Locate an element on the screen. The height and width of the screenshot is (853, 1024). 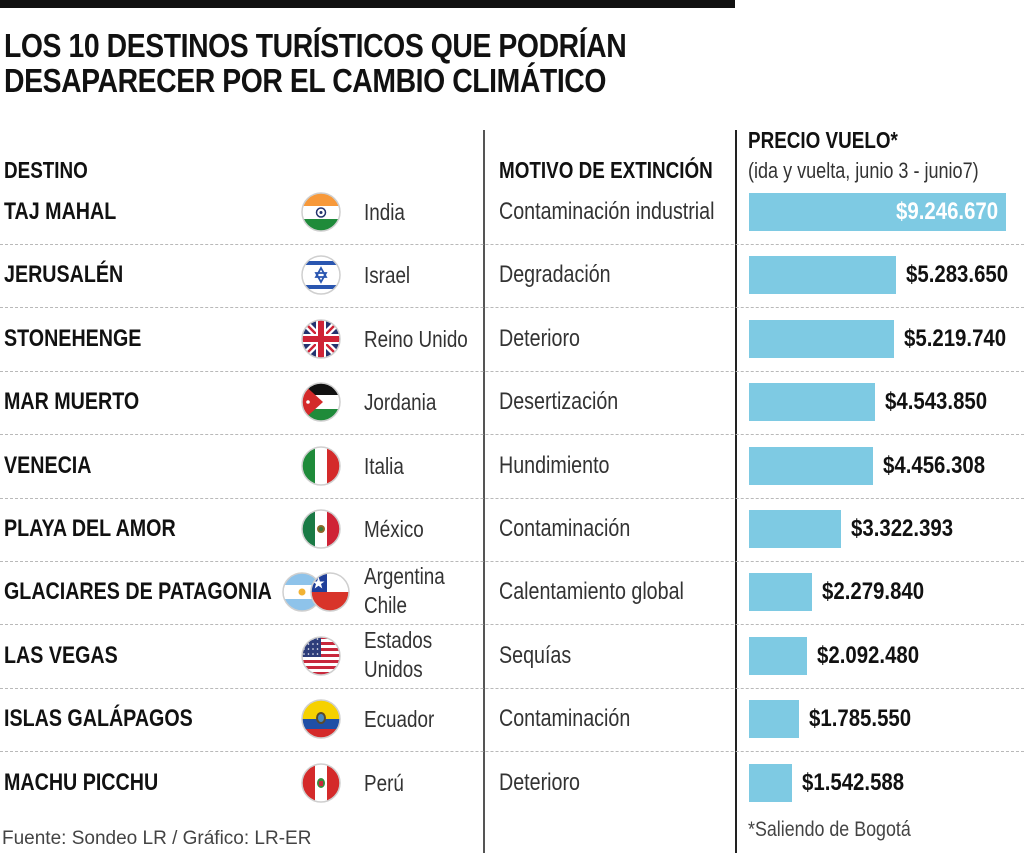
country-name: India is located at coordinates (384, 212).